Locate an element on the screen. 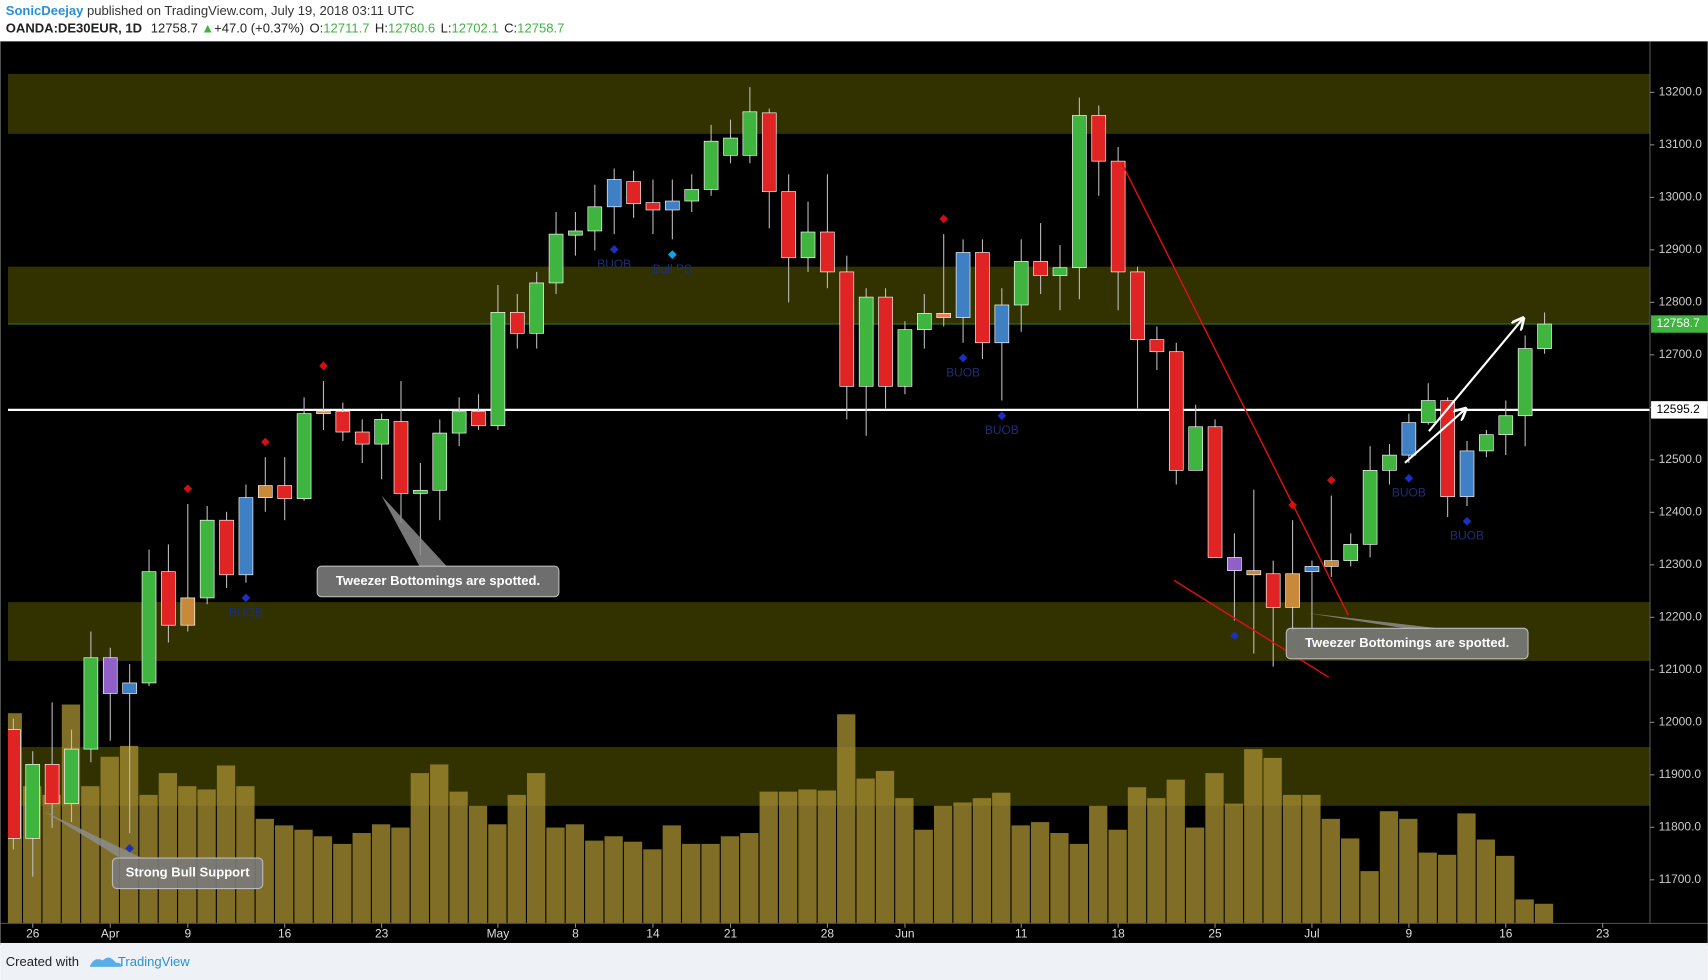  callout-text: Strong Bull Support is located at coordinates (188, 872).